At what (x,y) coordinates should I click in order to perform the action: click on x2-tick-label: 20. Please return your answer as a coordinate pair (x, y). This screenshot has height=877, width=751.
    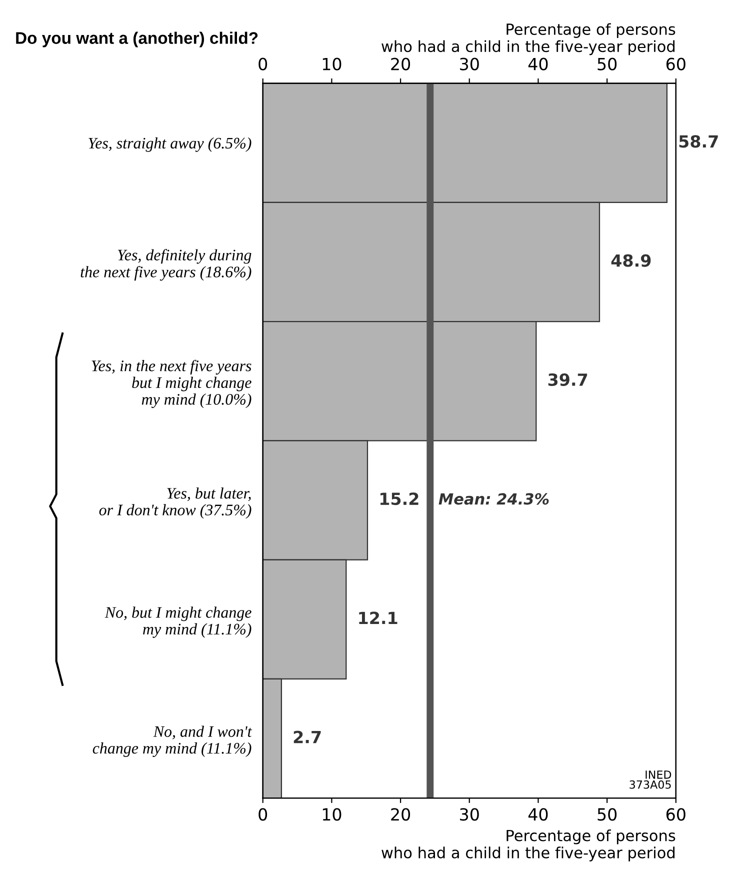
    Looking at the image, I should click on (400, 64).